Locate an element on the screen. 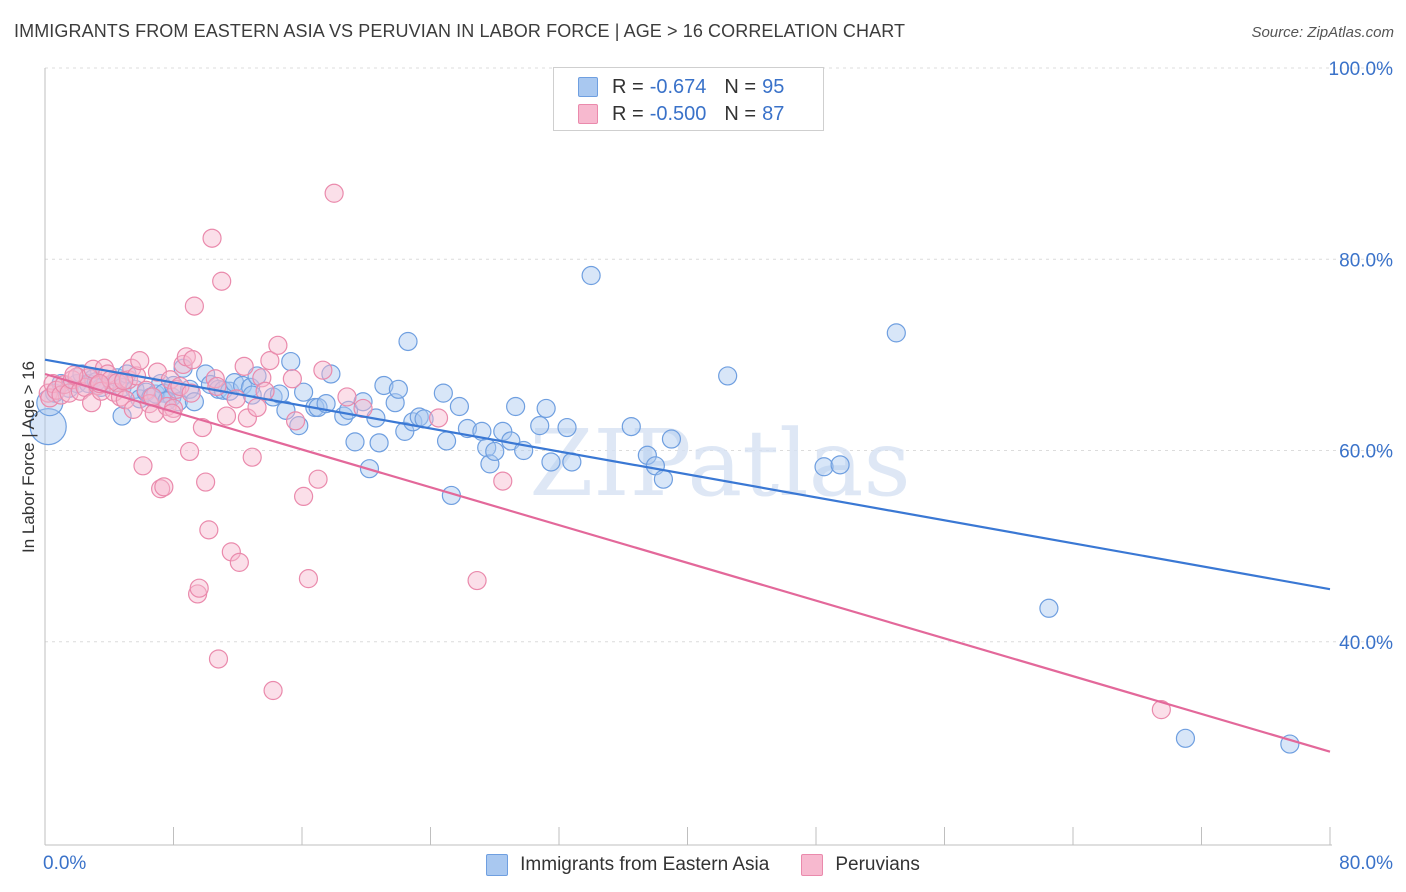  legend-item-eastern-asia: Immigrants from Eastern Asia is located at coordinates (627, 865).